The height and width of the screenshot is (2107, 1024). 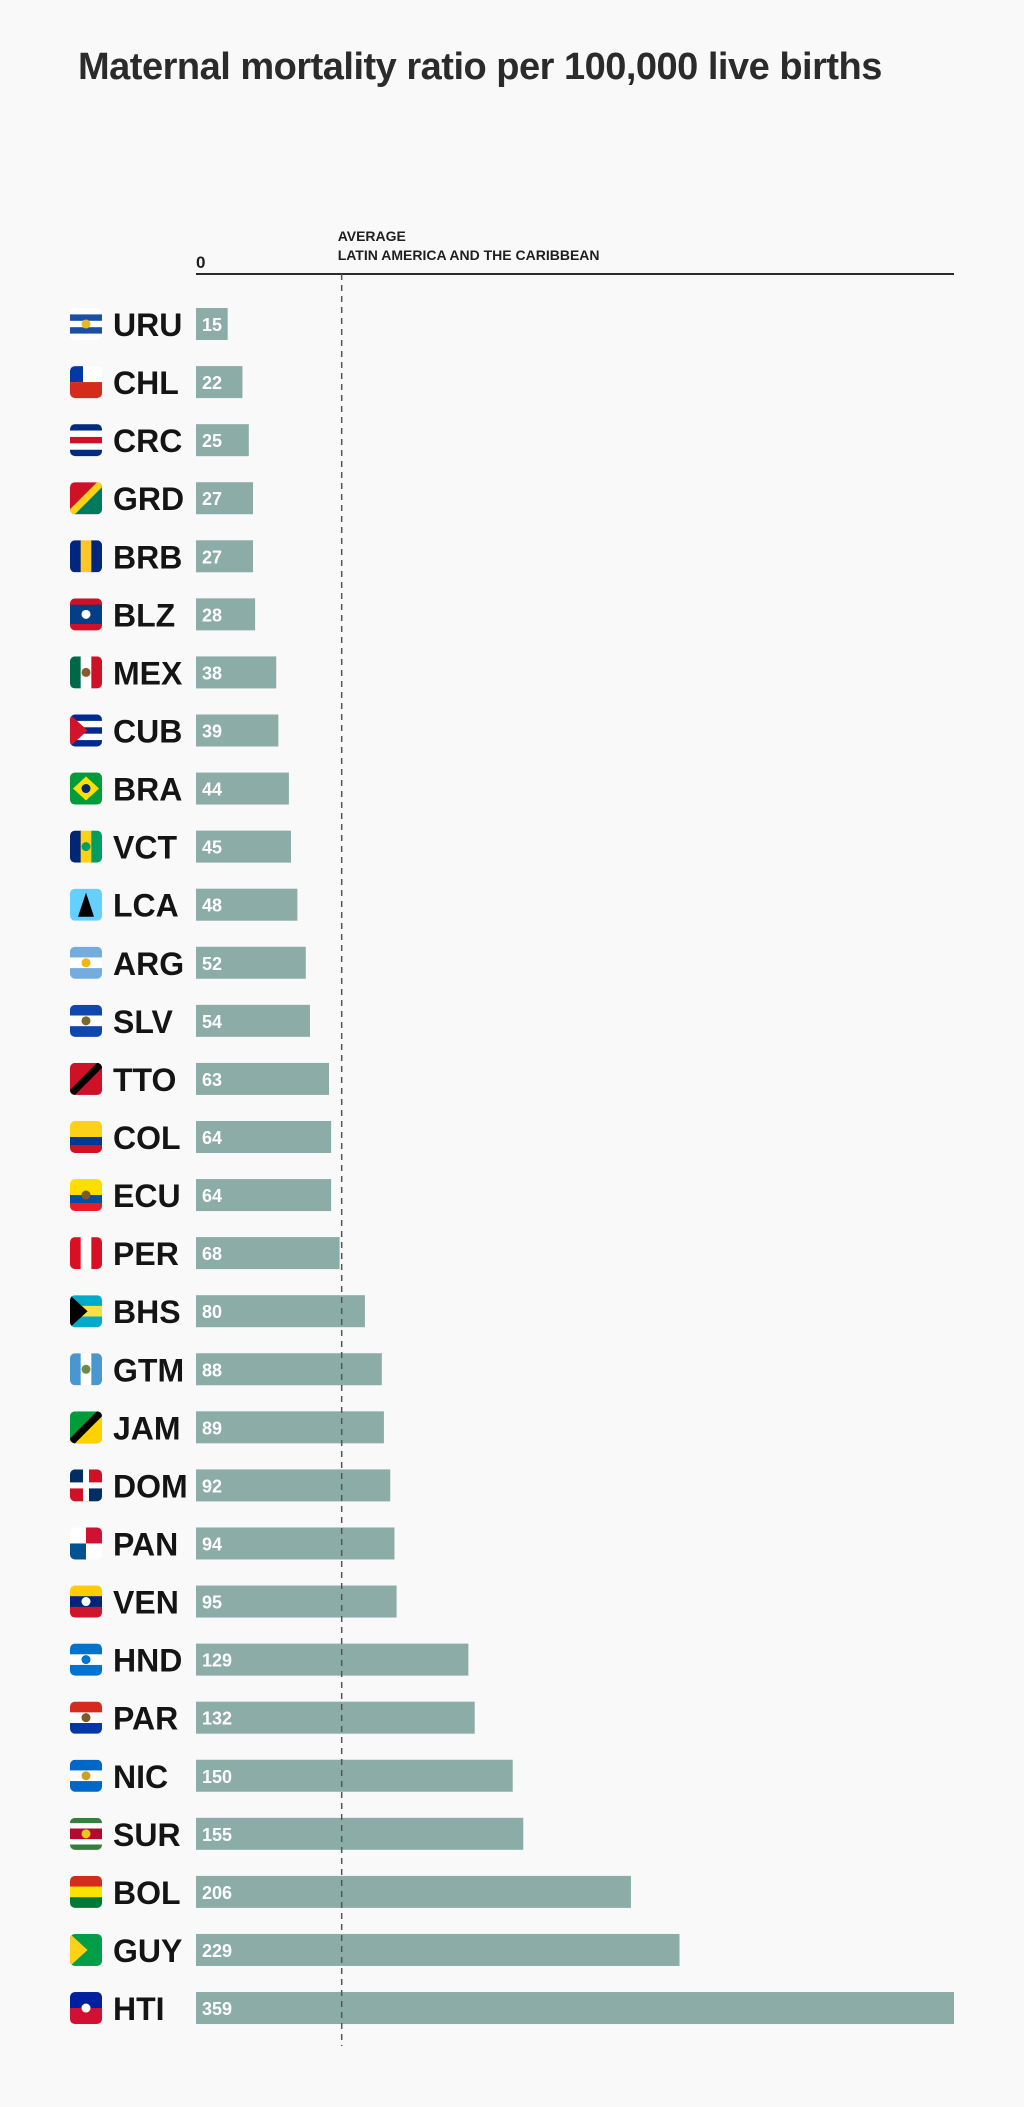 What do you see at coordinates (575, 264) in the screenshot?
I see `axis-group: 0` at bounding box center [575, 264].